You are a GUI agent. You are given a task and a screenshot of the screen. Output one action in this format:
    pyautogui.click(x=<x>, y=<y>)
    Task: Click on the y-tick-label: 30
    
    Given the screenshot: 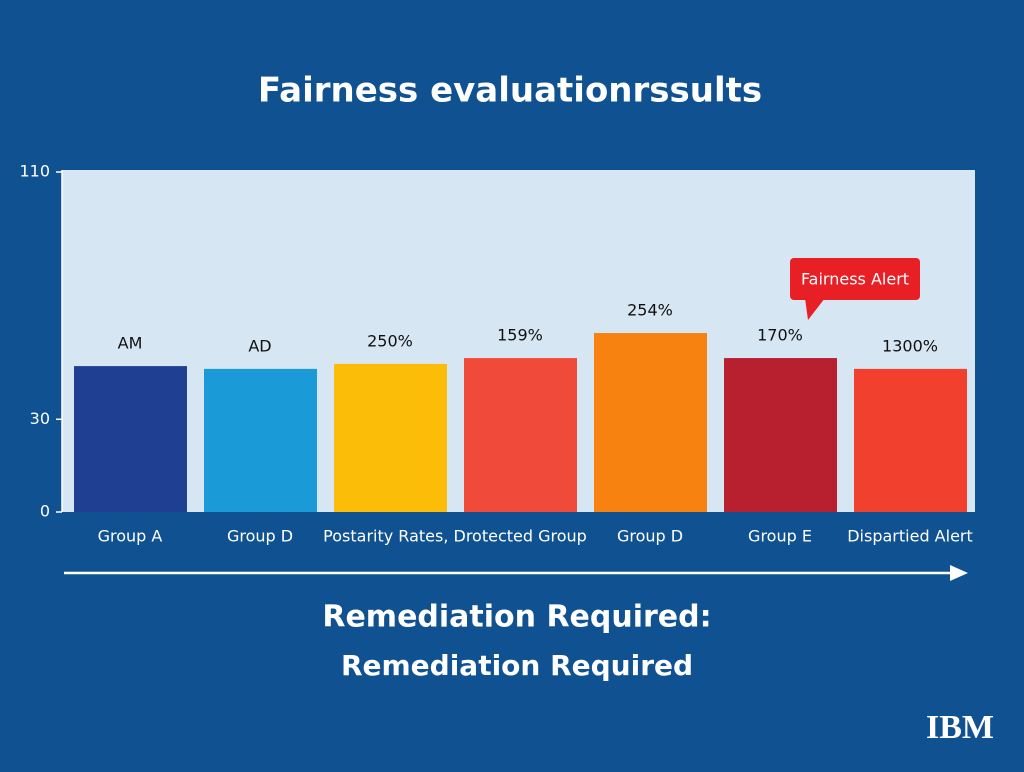 What is the action you would take?
    pyautogui.click(x=40, y=418)
    